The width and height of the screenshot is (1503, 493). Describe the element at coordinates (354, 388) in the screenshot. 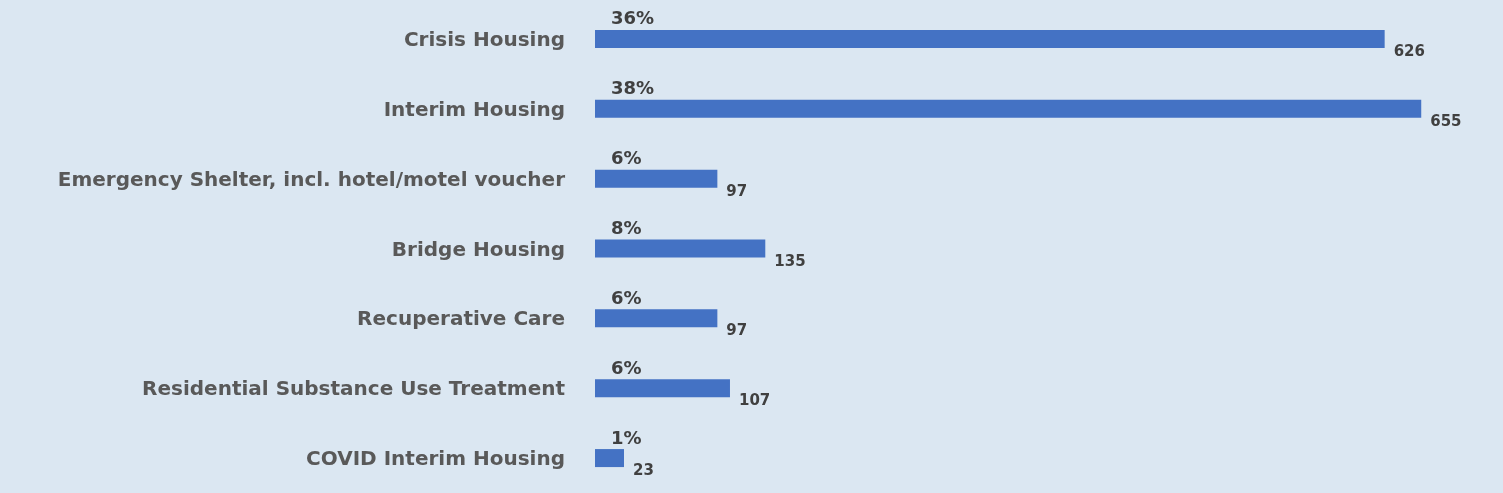

I see `y-tick-label: Residential Substance Use Treatment` at that location.